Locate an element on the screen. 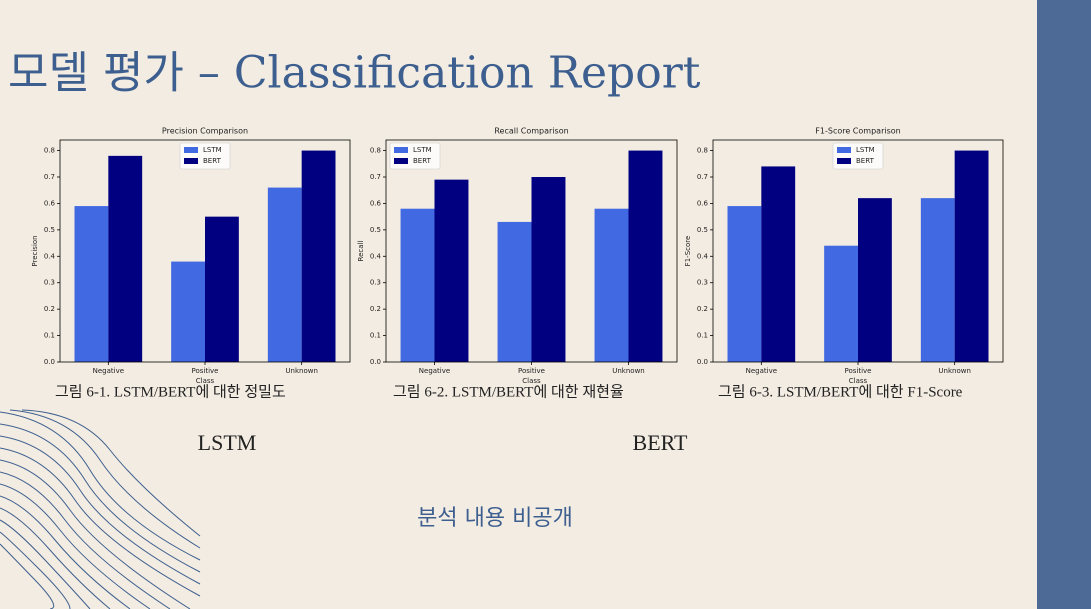 Image resolution: width=1091 pixels, height=609 pixels. caption: 그림 6-1. LSTM/BERT에 대한 정밀도 is located at coordinates (170, 391).